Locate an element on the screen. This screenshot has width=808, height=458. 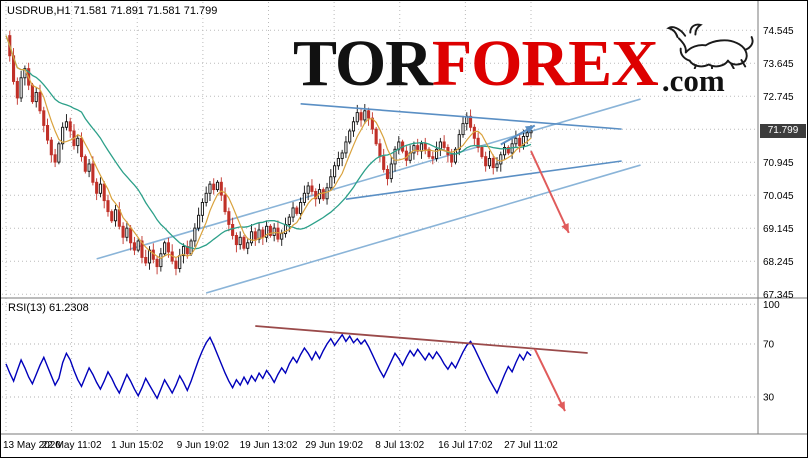
price-tick-label: 70.945 is located at coordinates (778, 163).